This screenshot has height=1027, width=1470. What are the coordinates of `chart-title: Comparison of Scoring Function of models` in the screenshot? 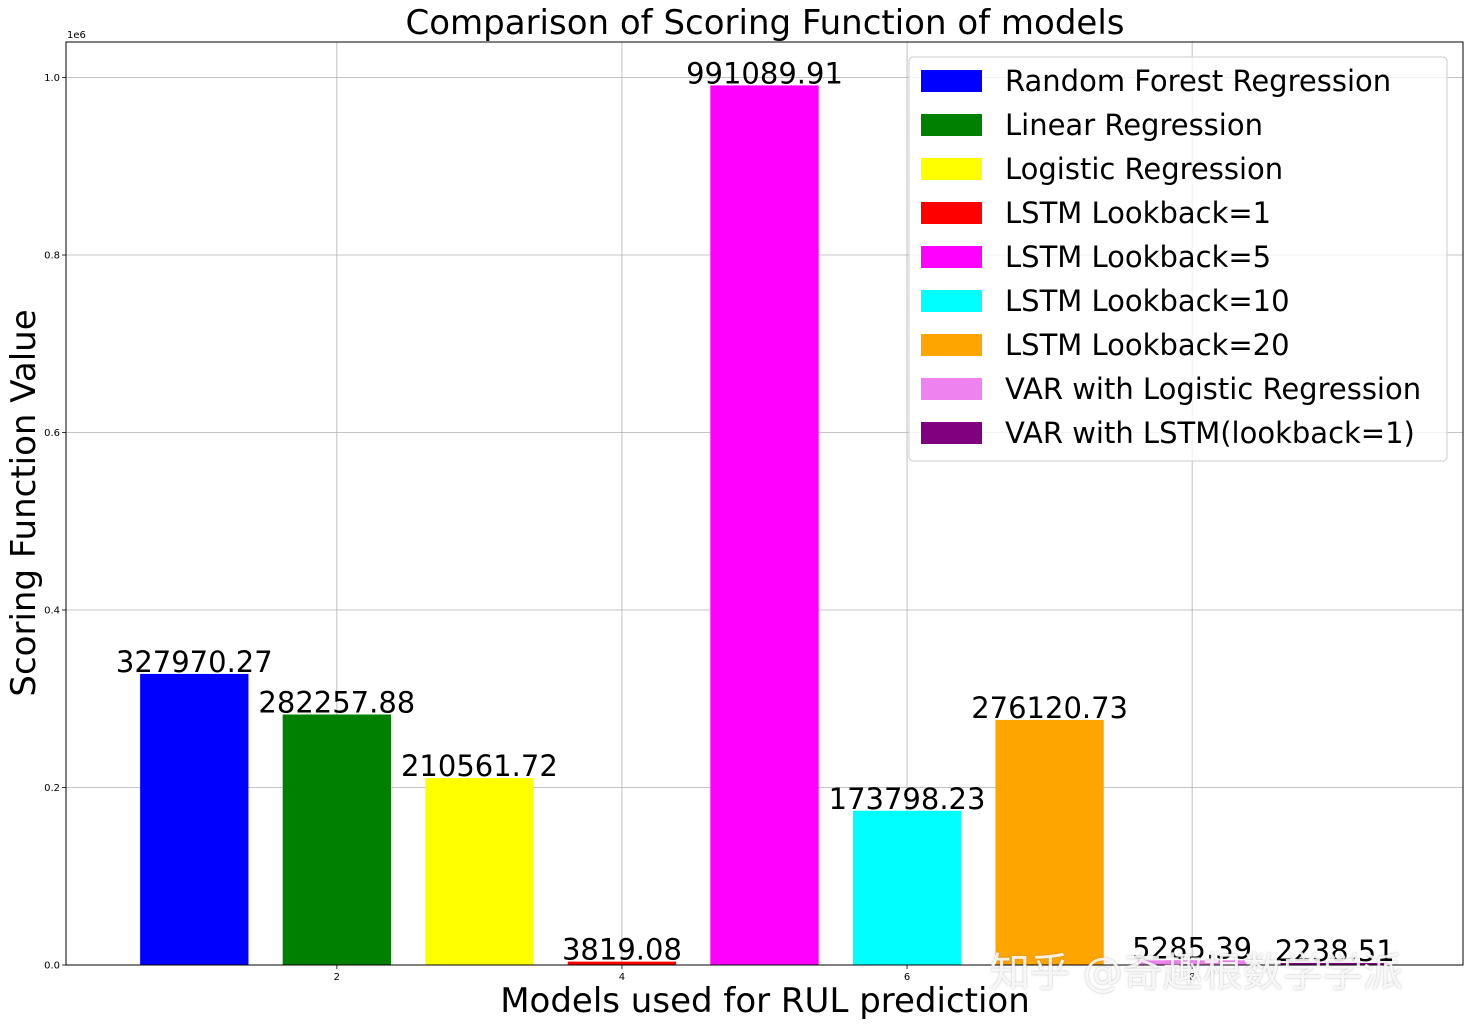 It's located at (765, 23).